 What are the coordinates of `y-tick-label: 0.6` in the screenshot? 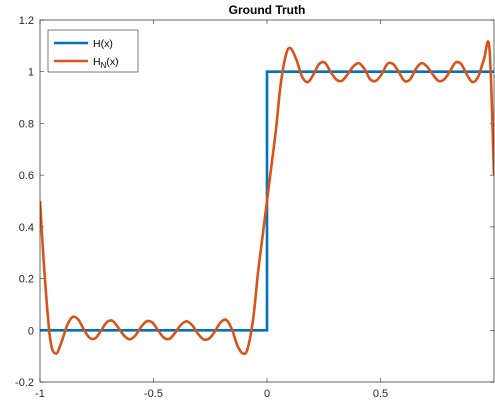 It's located at (26, 176).